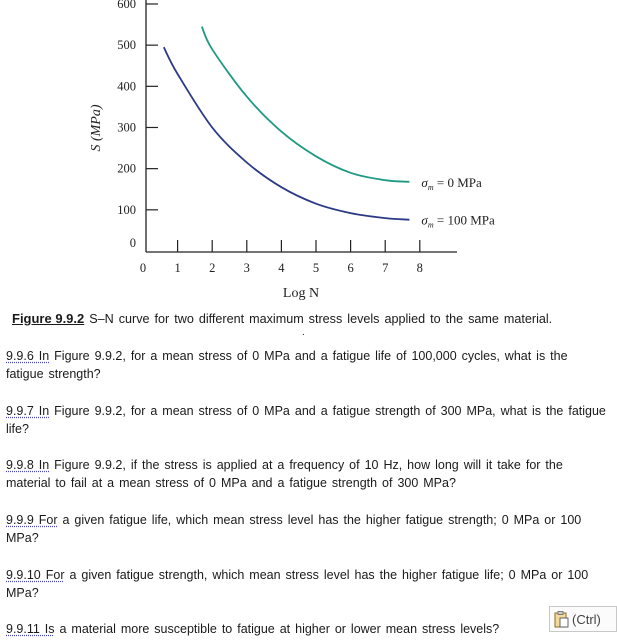  What do you see at coordinates (385, 268) in the screenshot?
I see `x-tick-label: 7` at bounding box center [385, 268].